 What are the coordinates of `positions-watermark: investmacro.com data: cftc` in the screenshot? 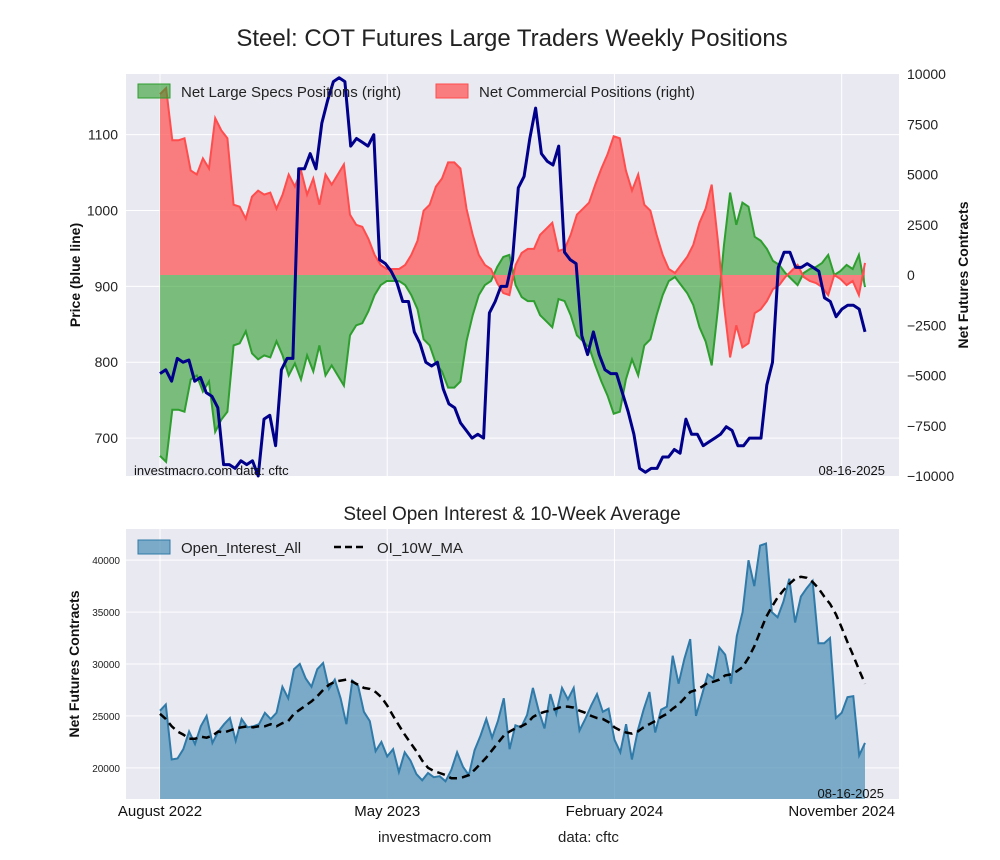 It's located at (211, 470).